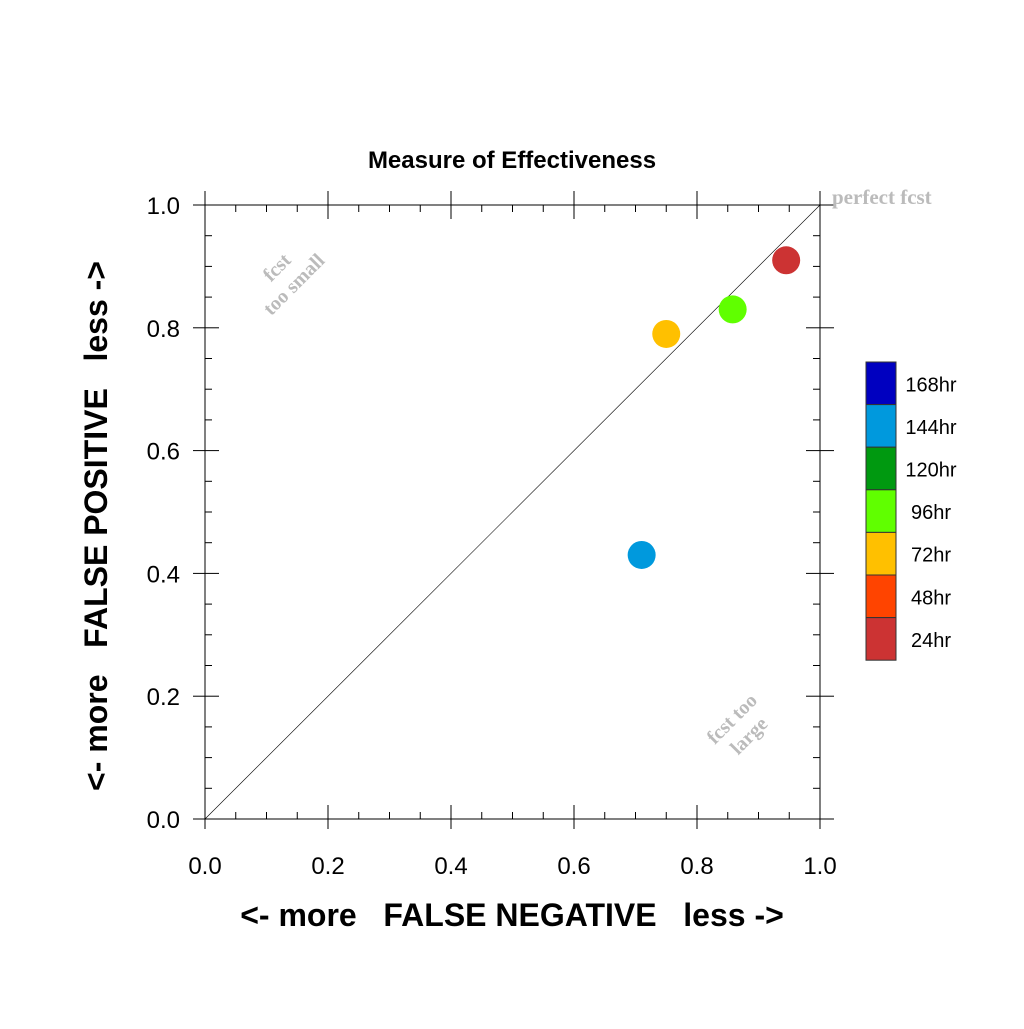 The width and height of the screenshot is (1024, 1029). Describe the element at coordinates (786, 260) in the screenshot. I see `data-point-24hr` at that location.